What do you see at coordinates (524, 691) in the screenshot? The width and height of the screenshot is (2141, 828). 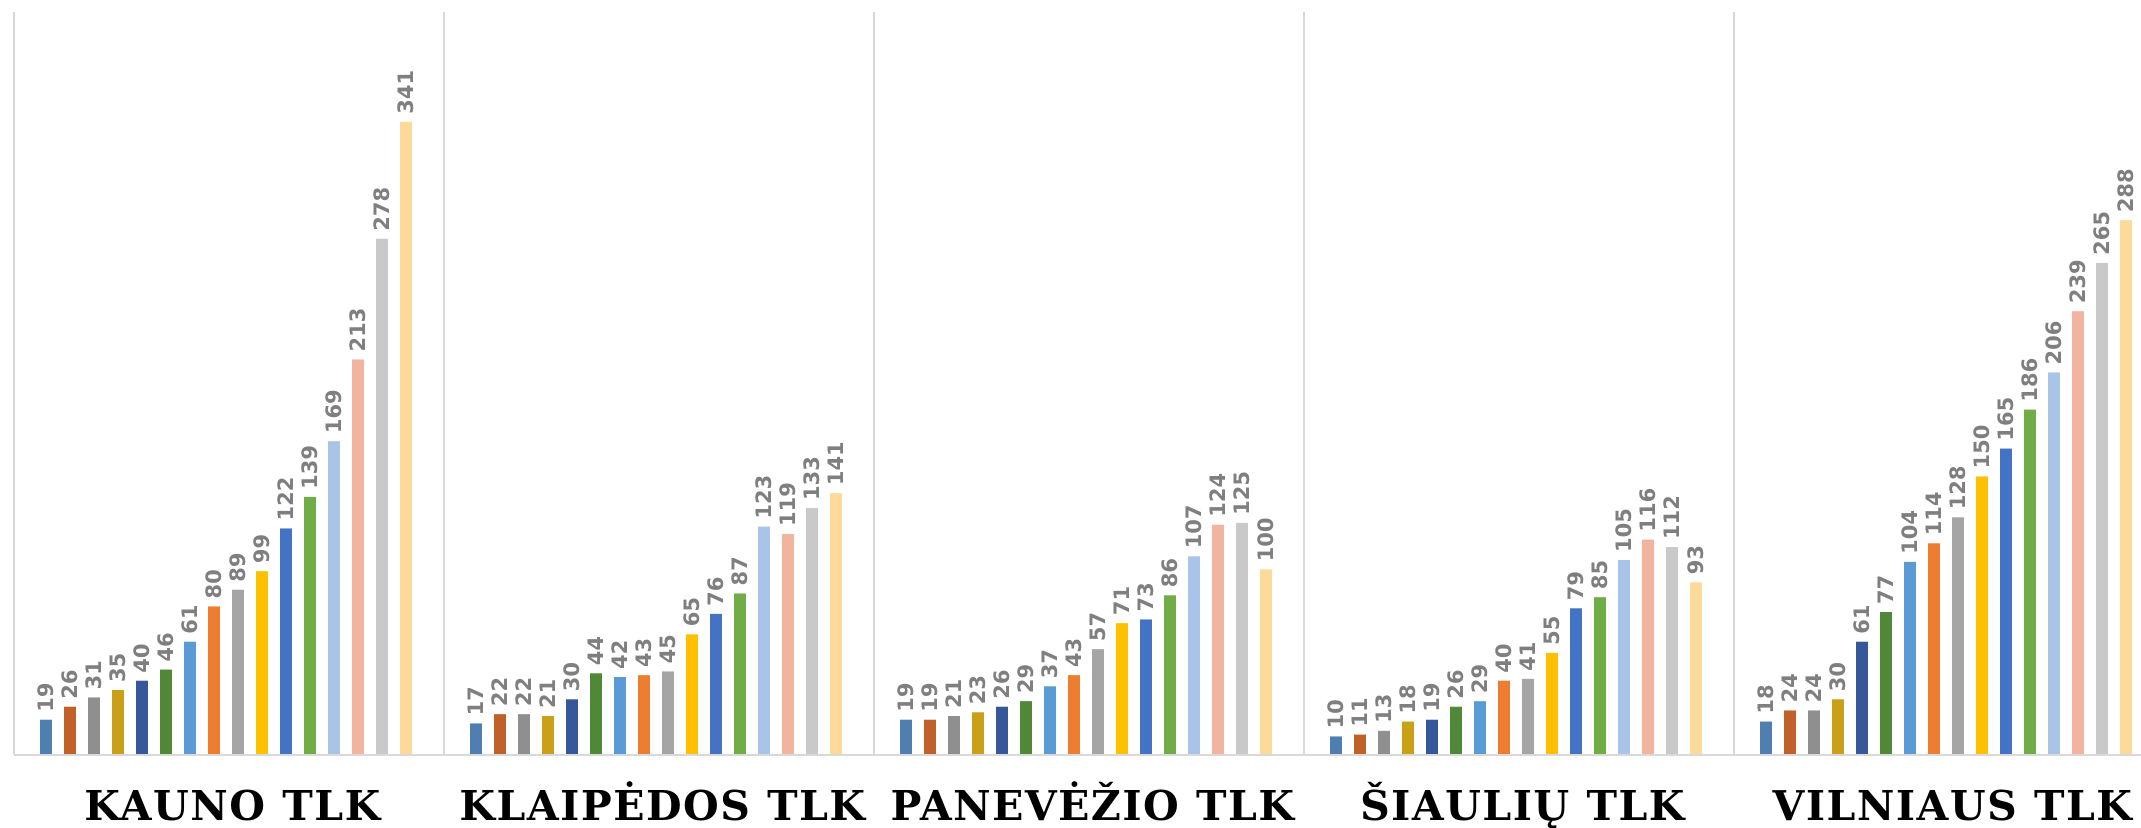 I see `data-label: 22` at bounding box center [524, 691].